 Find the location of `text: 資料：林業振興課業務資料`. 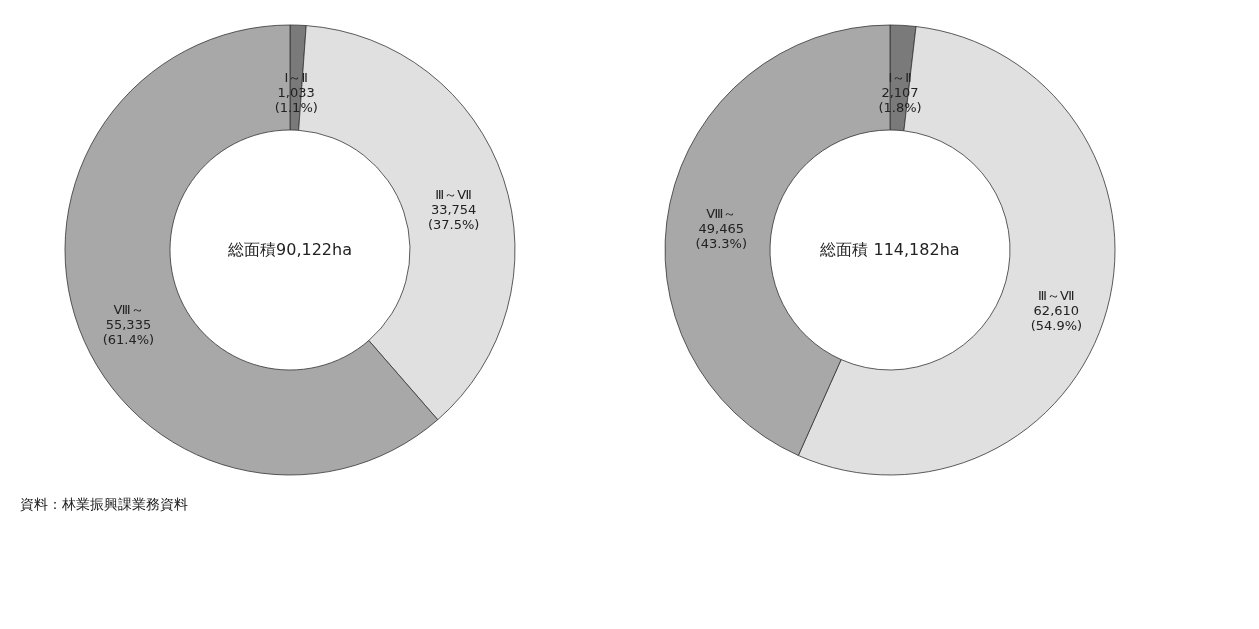

text: 資料：林業振興課業務資料 is located at coordinates (104, 504).